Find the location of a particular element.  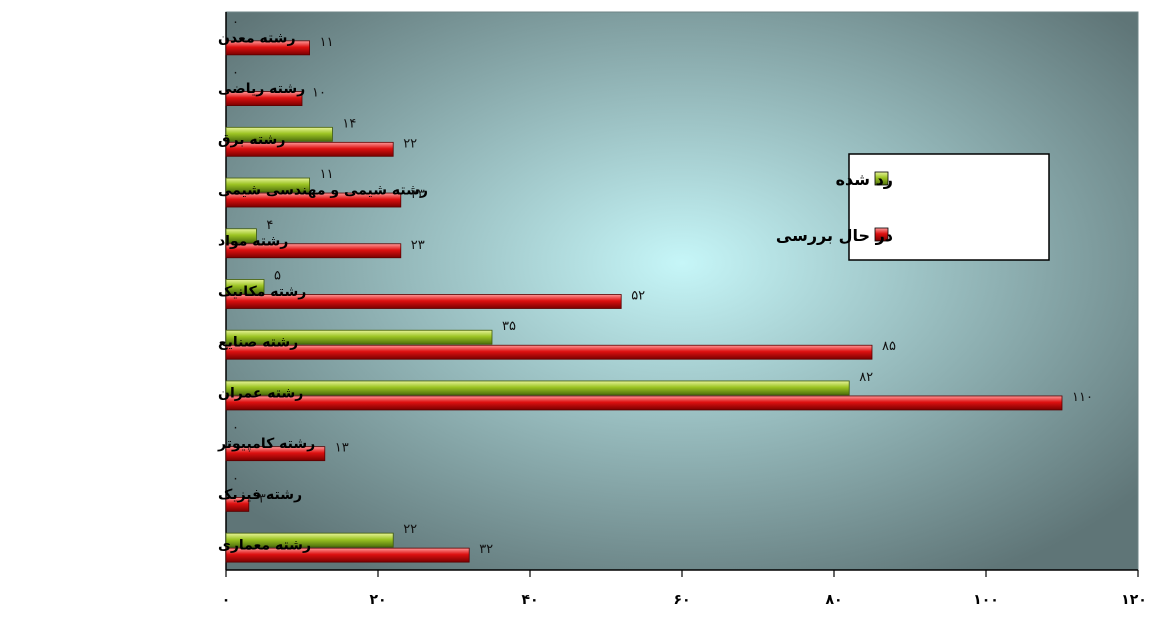

x-tick-label: ۶۰ is located at coordinates (681, 600).